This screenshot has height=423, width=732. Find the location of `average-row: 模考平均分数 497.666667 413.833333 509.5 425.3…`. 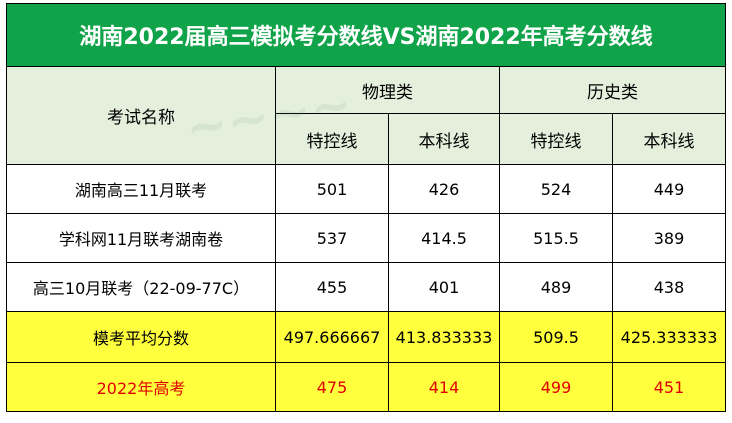

average-row: 模考平均分数 497.666667 413.833333 509.5 425.3… is located at coordinates (366, 337).